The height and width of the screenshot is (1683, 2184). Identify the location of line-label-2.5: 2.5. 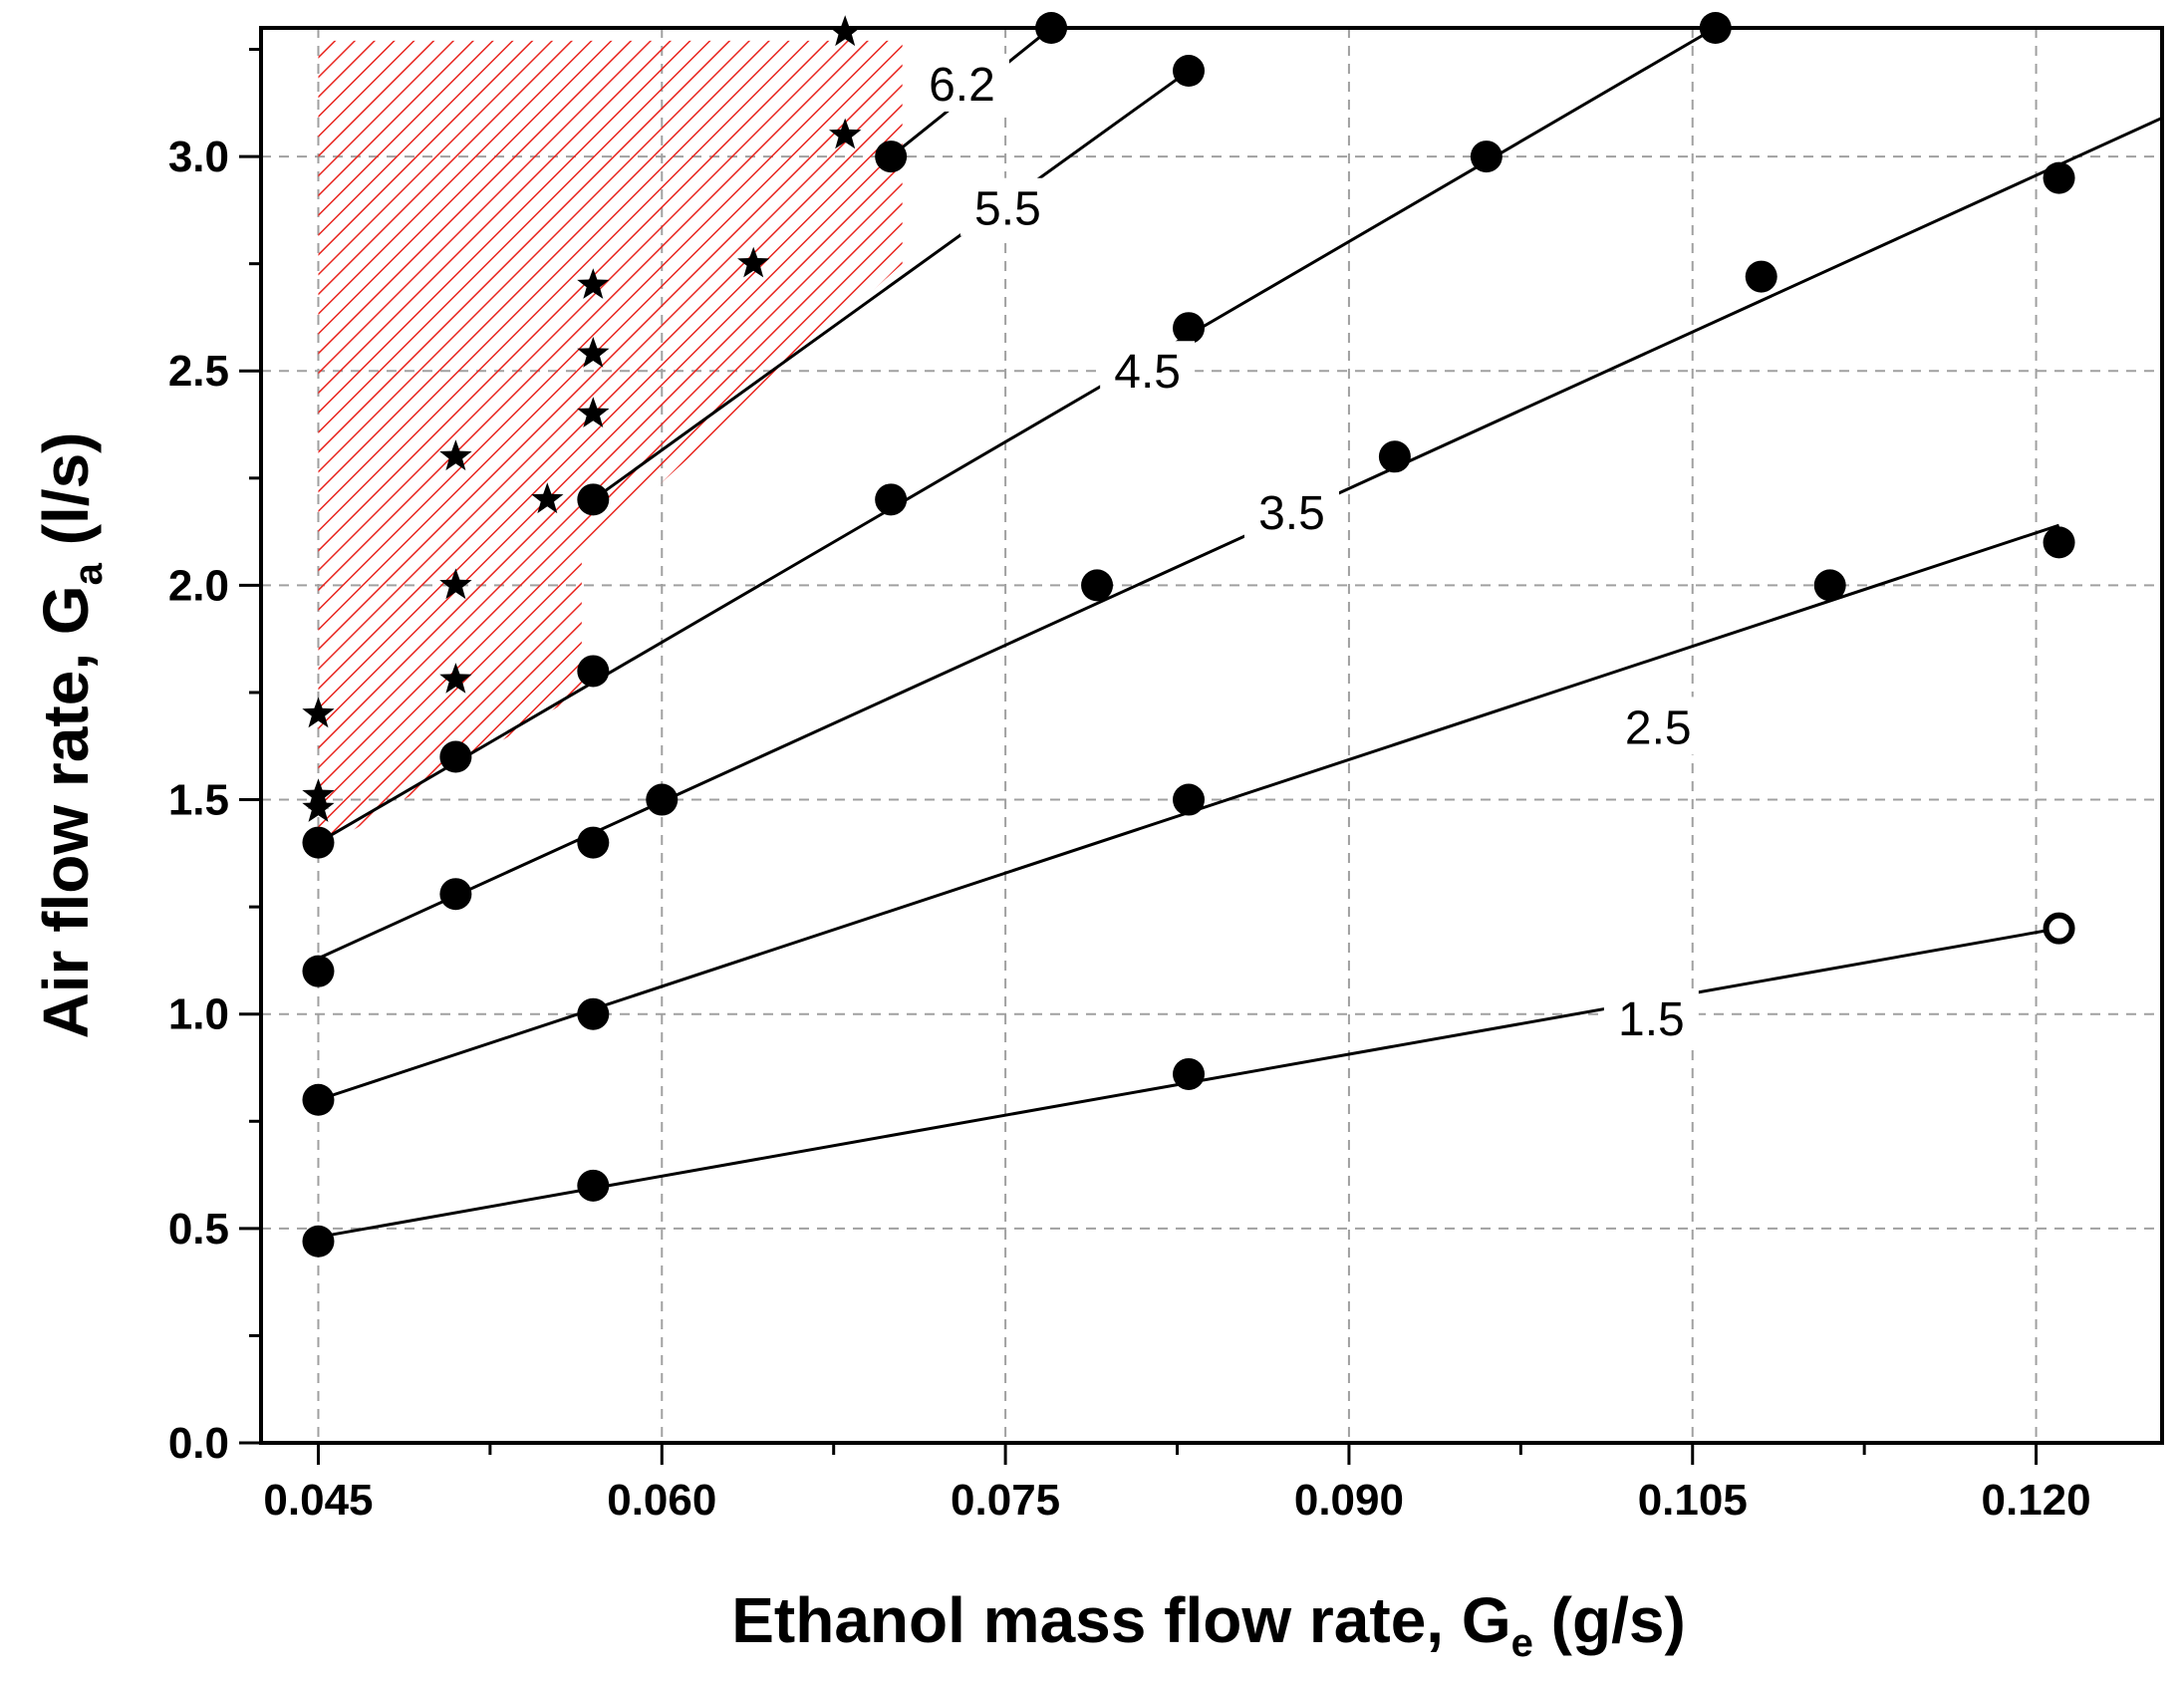
(1658, 727).